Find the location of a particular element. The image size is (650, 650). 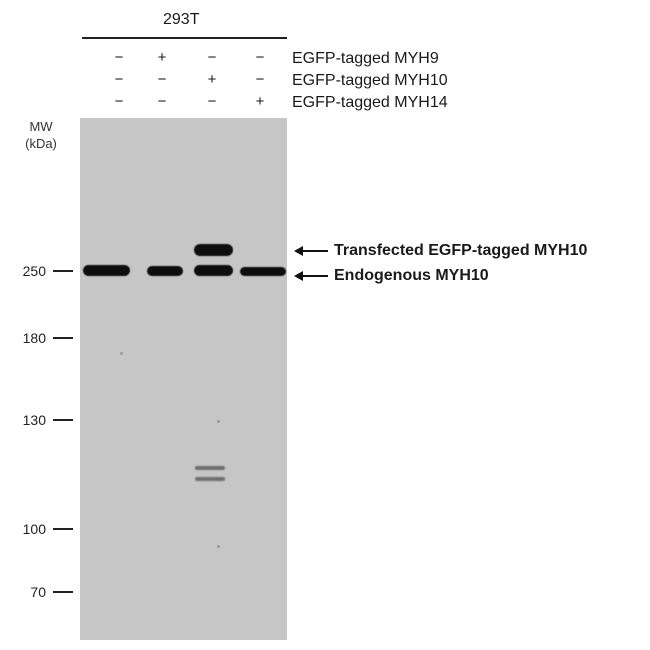

mw-marker-130: 130 is located at coordinates (34, 420).